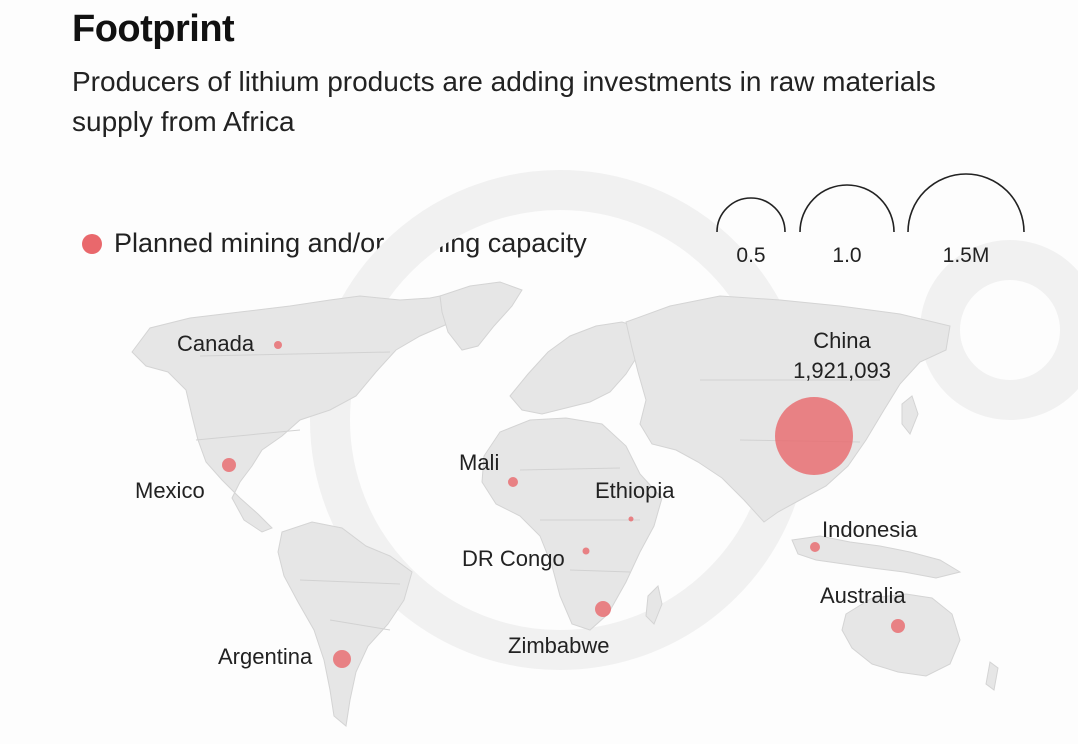  I want to click on scale-arc-small, so click(751, 215).